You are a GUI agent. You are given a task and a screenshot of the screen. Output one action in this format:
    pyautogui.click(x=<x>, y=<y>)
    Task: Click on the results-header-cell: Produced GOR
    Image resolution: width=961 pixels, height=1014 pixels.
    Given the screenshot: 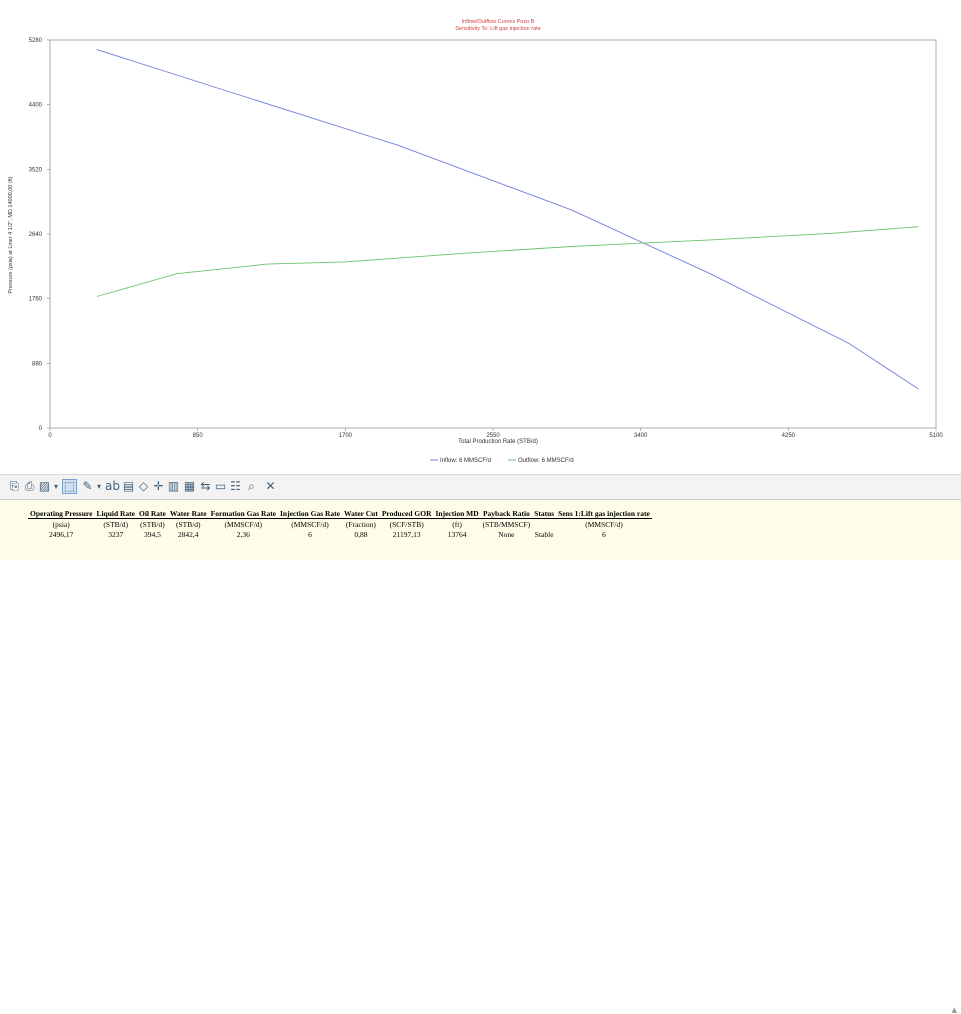 What is the action you would take?
    pyautogui.click(x=406, y=513)
    